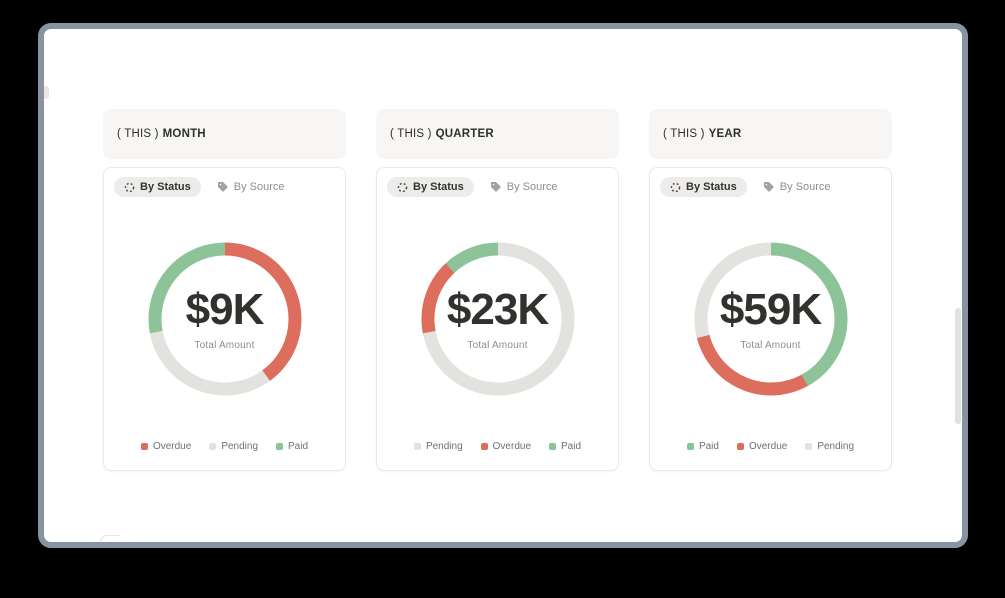  Describe the element at coordinates (464, 134) in the screenshot. I see `period-name: QUARTER` at that location.